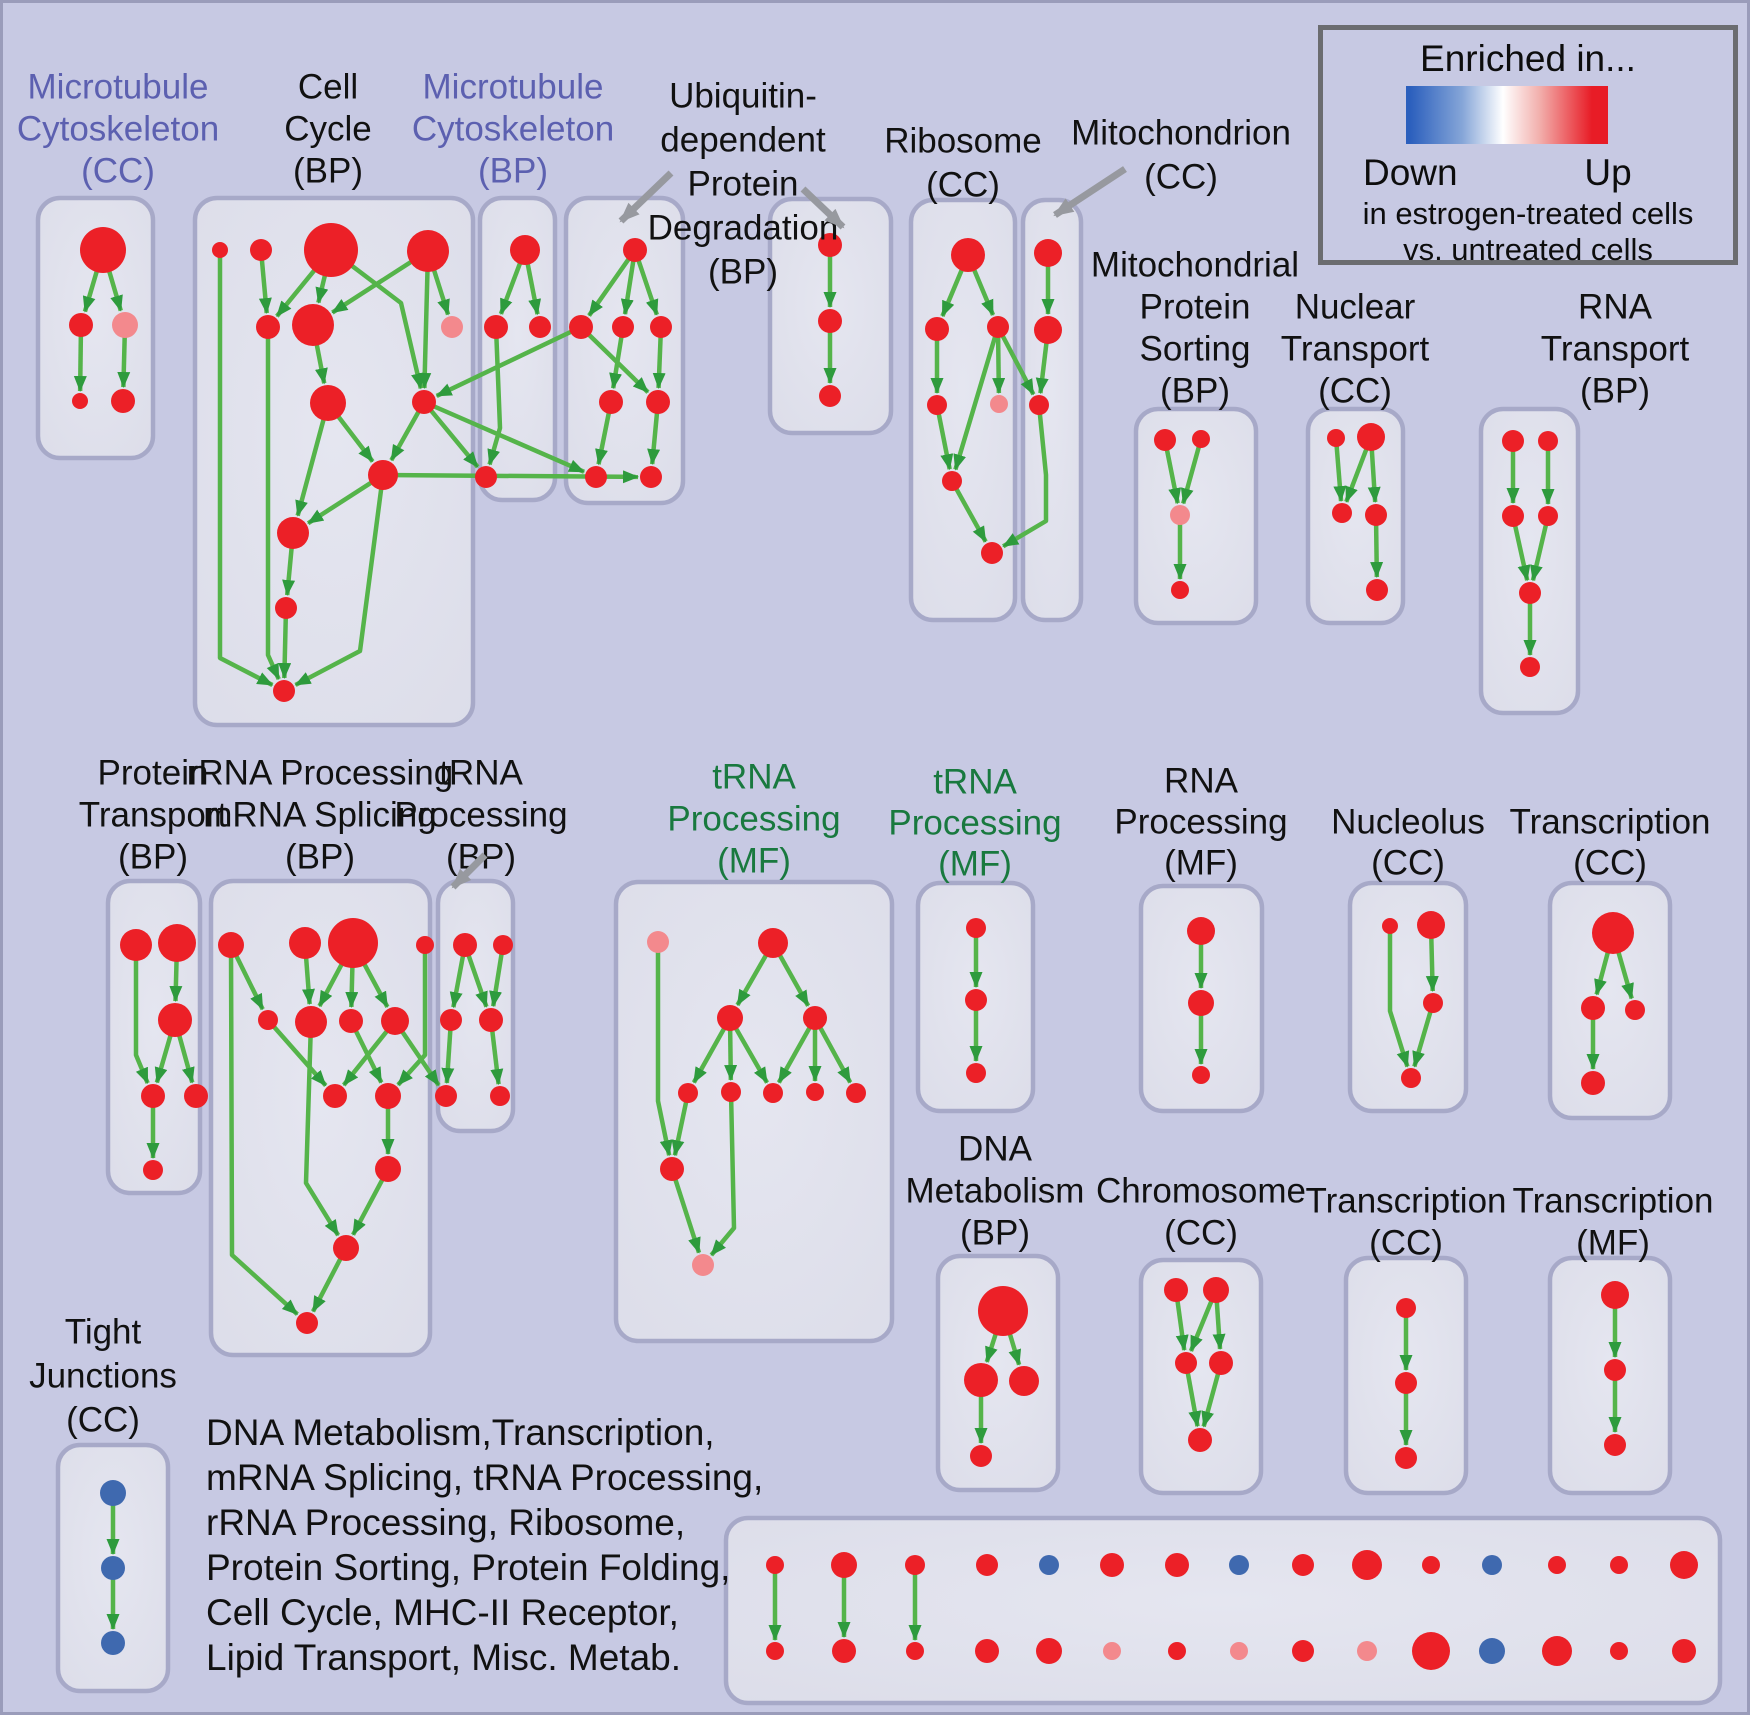 This screenshot has width=1750, height=1715. I want to click on group-label-trna-mf2-line-1: Processing, so click(974, 822).